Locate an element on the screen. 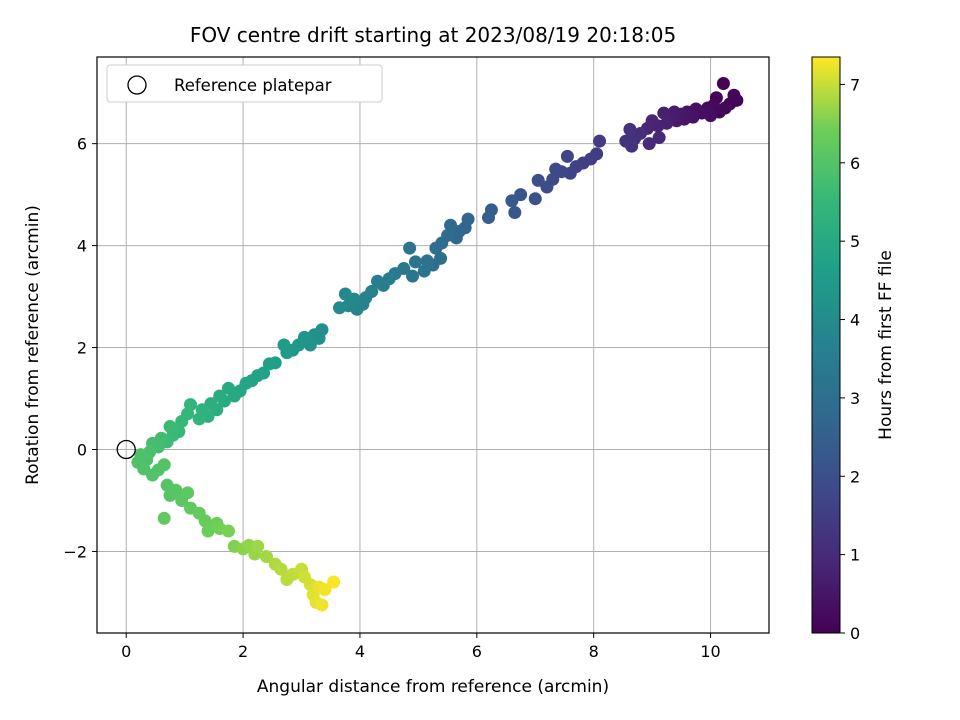  x-tick-label: 8 is located at coordinates (594, 651).